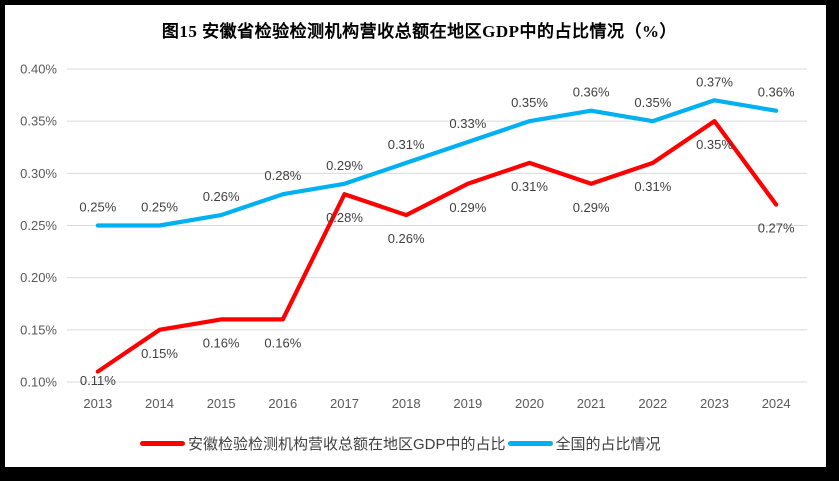 The image size is (839, 481). What do you see at coordinates (38, 69) in the screenshot?
I see `y-axis-tick-label: 0.40%` at bounding box center [38, 69].